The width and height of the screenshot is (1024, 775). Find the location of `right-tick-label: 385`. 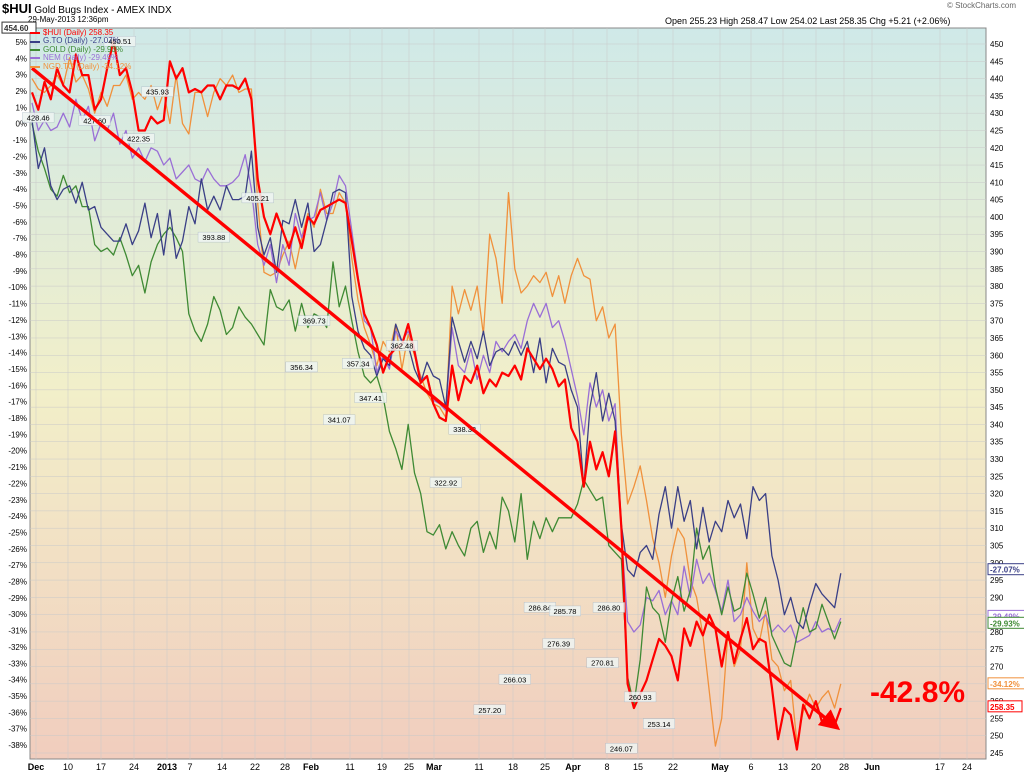

right-tick-label: 385 is located at coordinates (997, 269).